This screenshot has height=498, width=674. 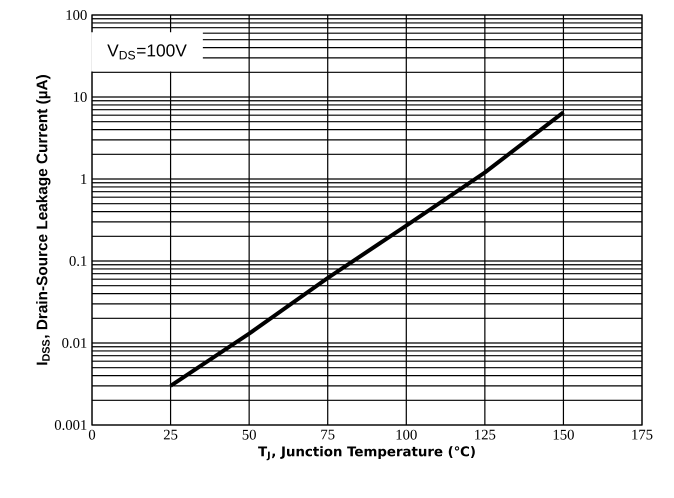 What do you see at coordinates (74, 343) in the screenshot?
I see `y-tick-label: 0.01` at bounding box center [74, 343].